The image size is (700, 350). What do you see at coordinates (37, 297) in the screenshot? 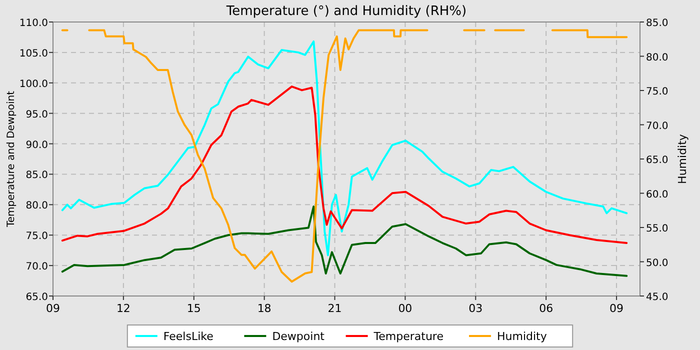
I see `y-tick-label: 65.0` at bounding box center [37, 297].